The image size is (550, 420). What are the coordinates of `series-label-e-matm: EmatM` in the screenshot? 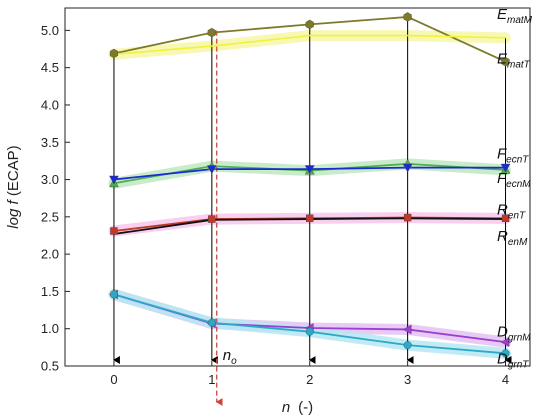 It's located at (515, 16).